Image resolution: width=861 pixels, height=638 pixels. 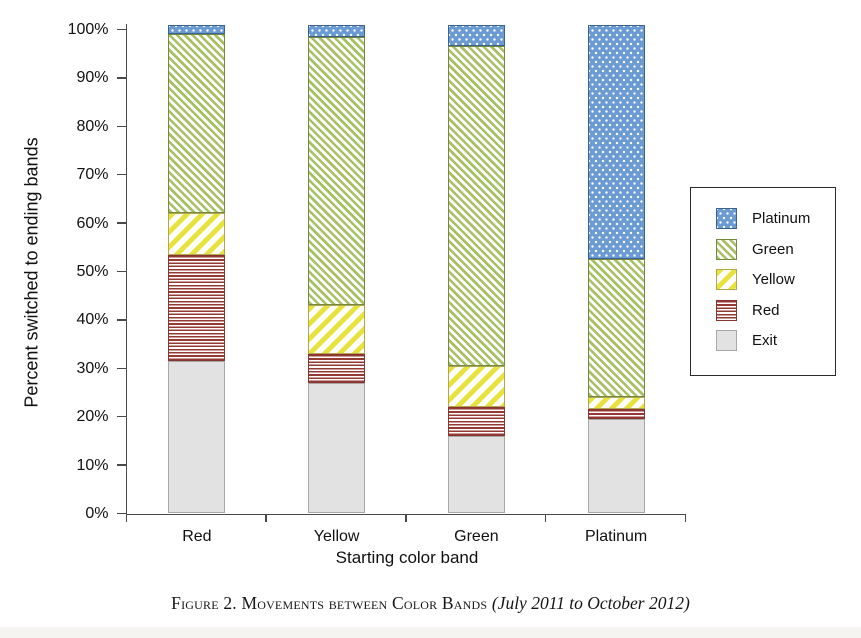 I want to click on bar-segment-platinum-yellow, so click(x=616, y=403).